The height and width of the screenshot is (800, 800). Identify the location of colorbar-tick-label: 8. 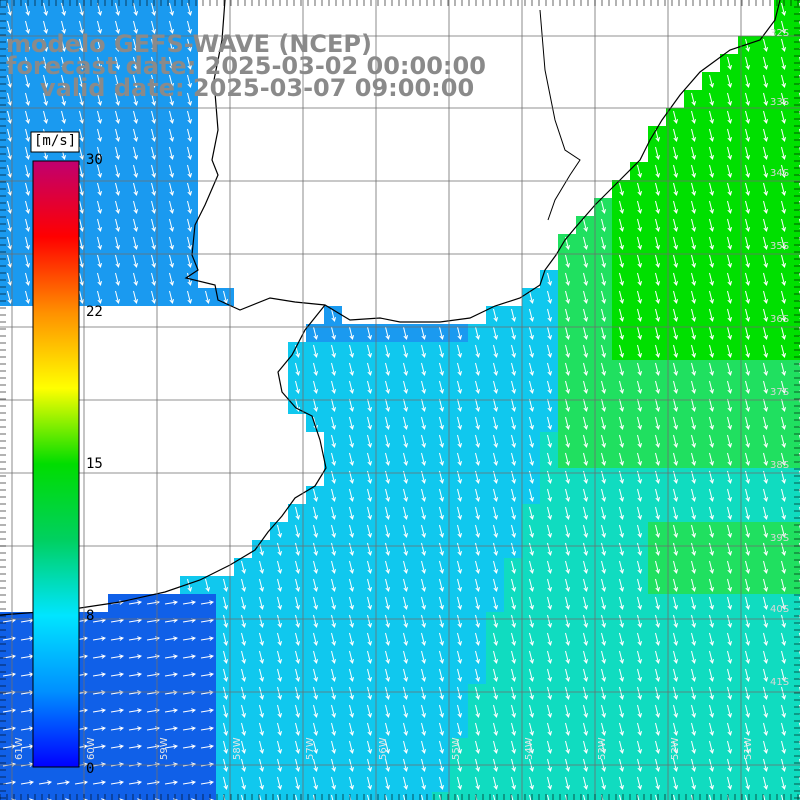
(90, 616).